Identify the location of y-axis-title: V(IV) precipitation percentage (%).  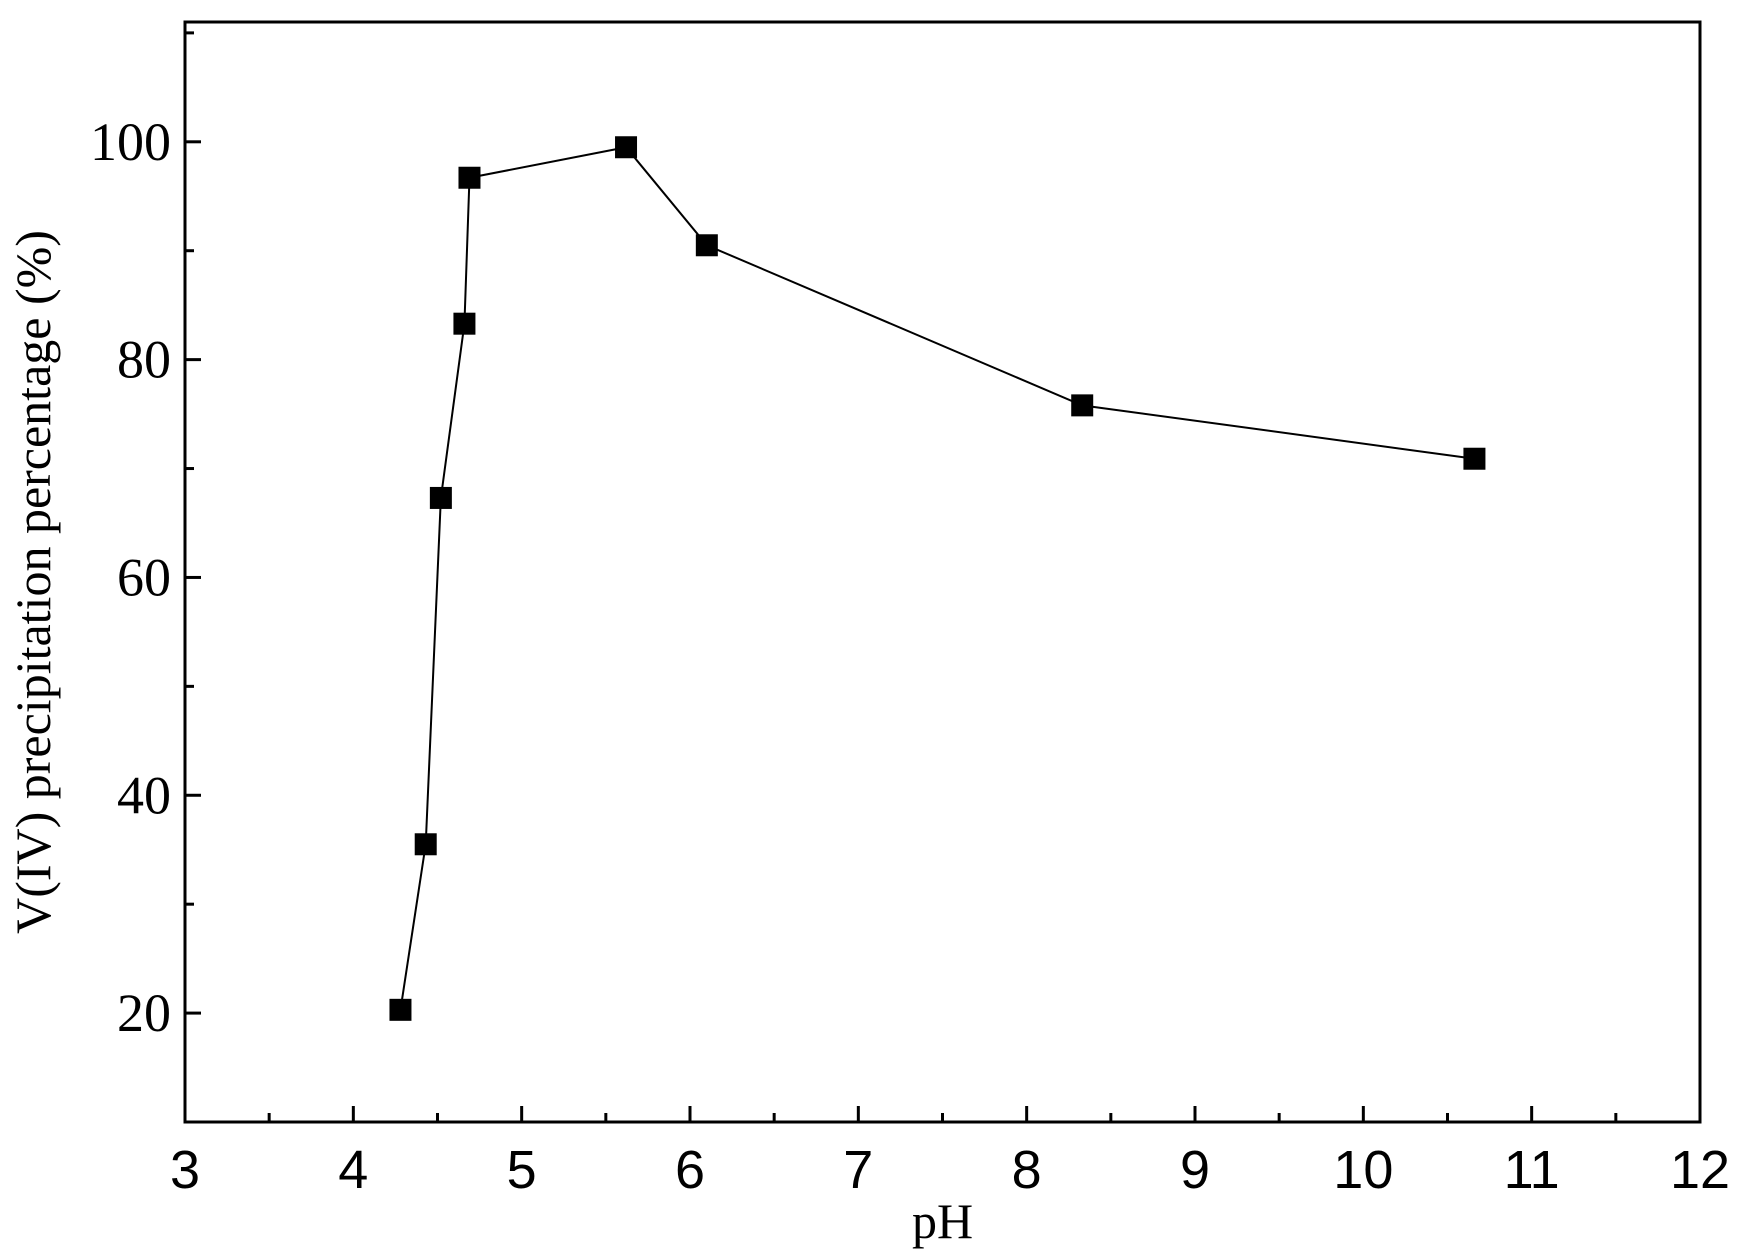
(33, 582).